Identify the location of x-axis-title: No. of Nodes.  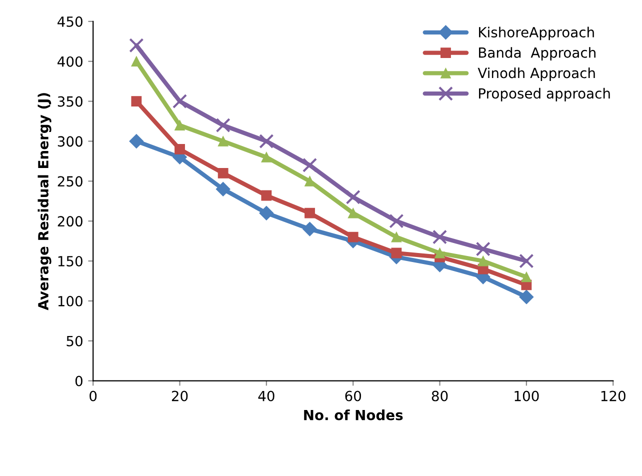
(353, 415).